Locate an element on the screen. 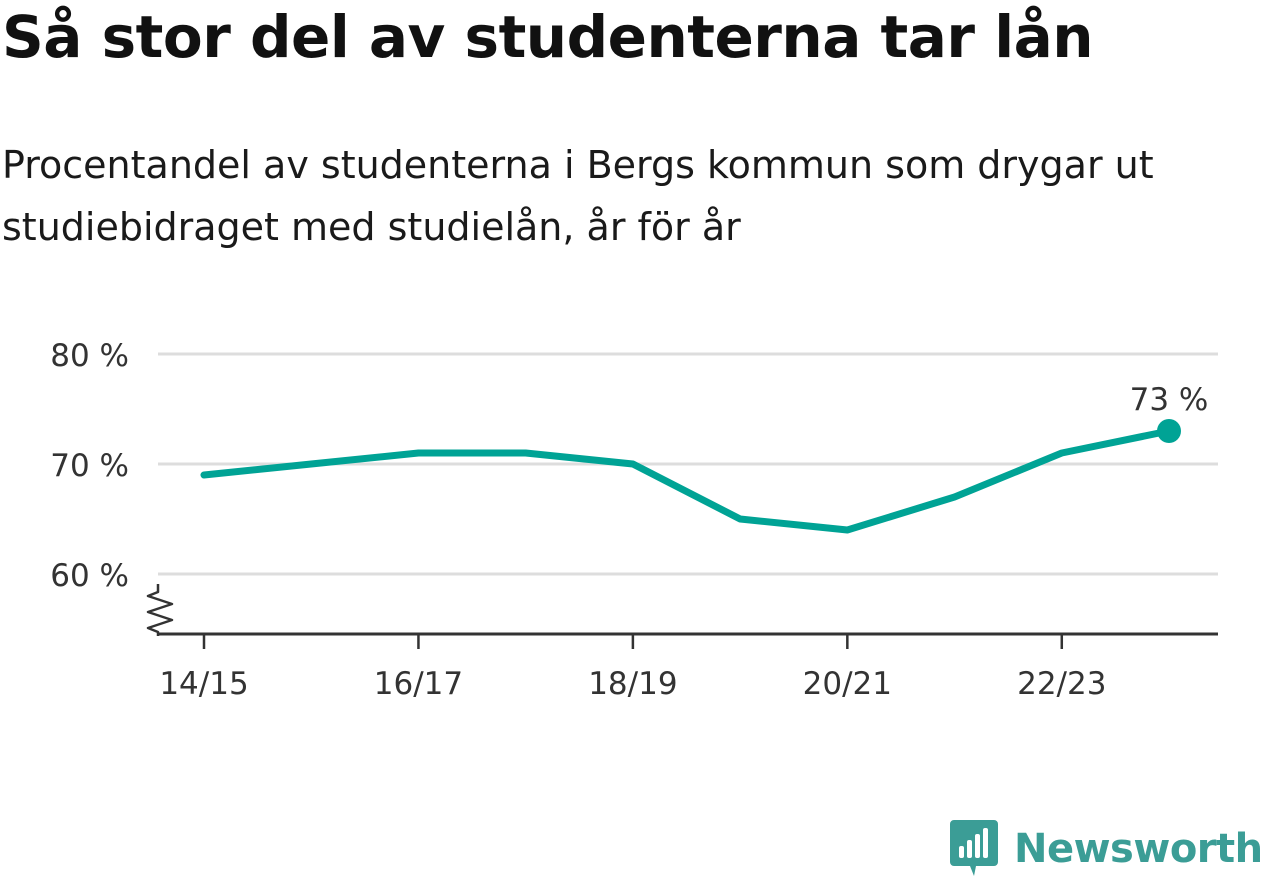 The image size is (1262, 879). axis-break-icon is located at coordinates (160, 610).